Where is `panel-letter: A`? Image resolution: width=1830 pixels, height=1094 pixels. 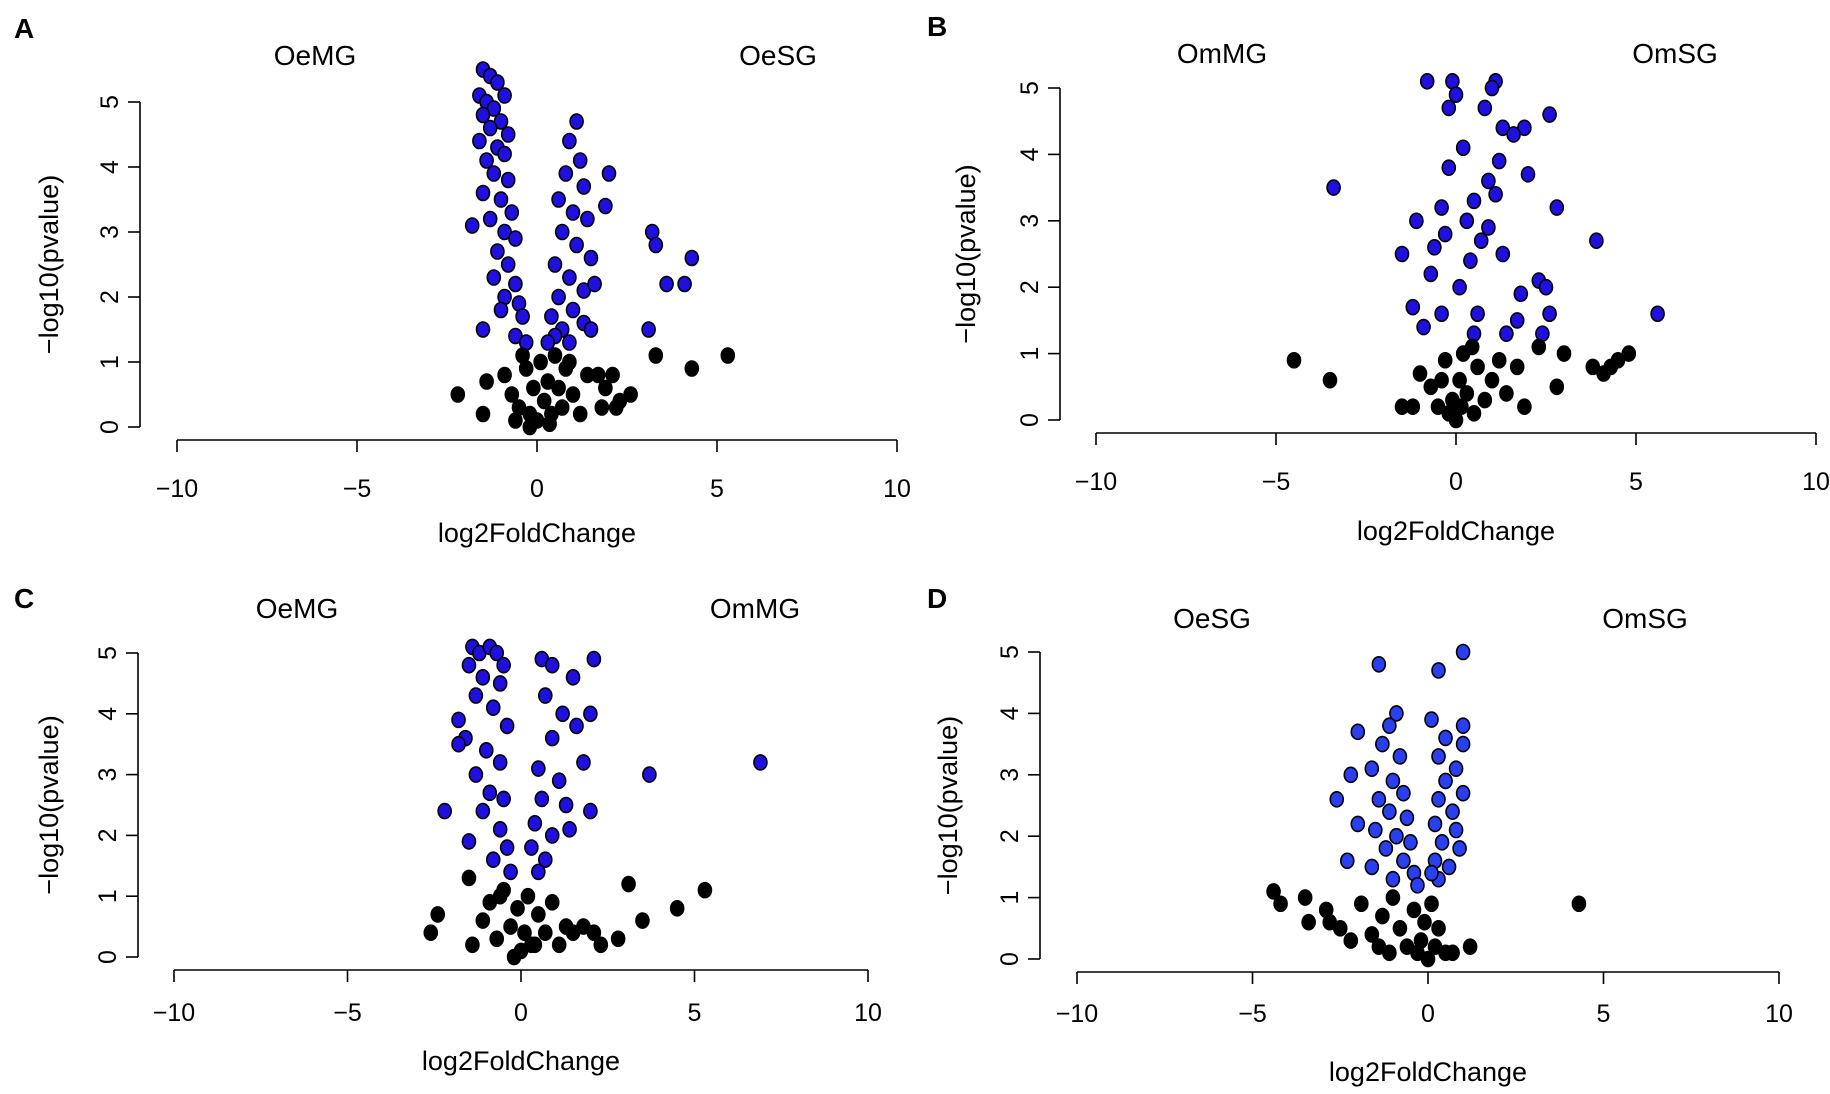 panel-letter: A is located at coordinates (24, 28).